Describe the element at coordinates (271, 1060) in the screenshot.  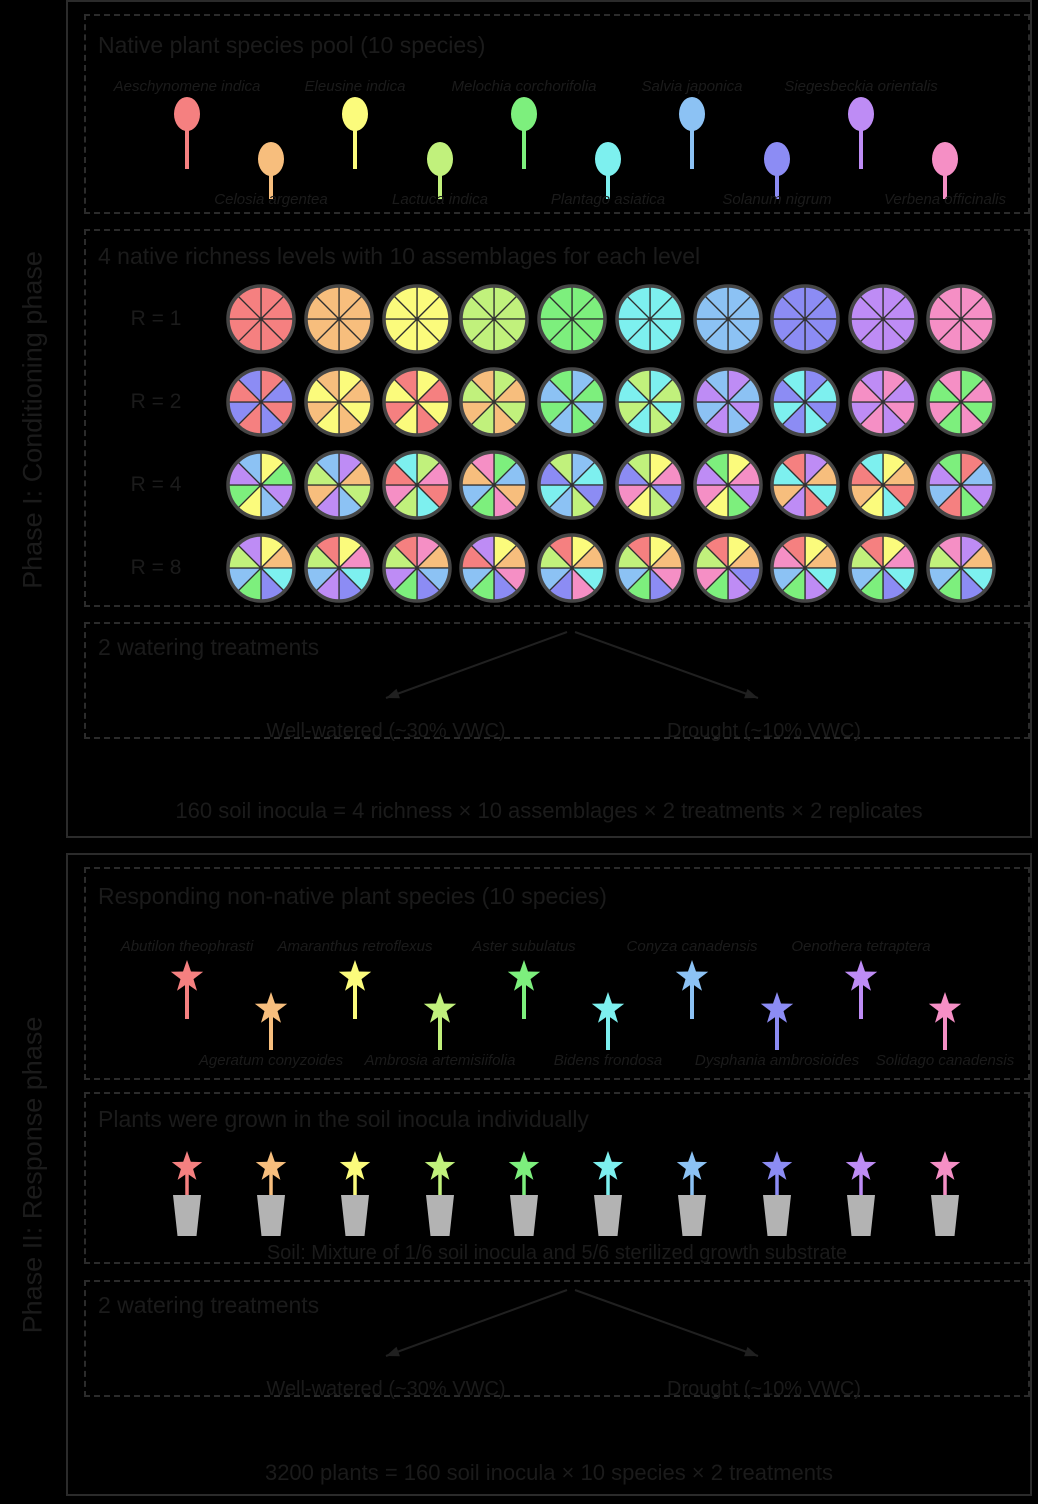
I see `nonnative-species-label: Ageratum conyzoides` at that location.